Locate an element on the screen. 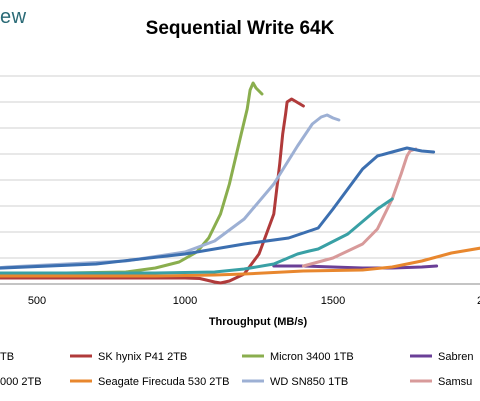 The height and width of the screenshot is (401, 480). site-logo-fragment: ew is located at coordinates (13, 17).